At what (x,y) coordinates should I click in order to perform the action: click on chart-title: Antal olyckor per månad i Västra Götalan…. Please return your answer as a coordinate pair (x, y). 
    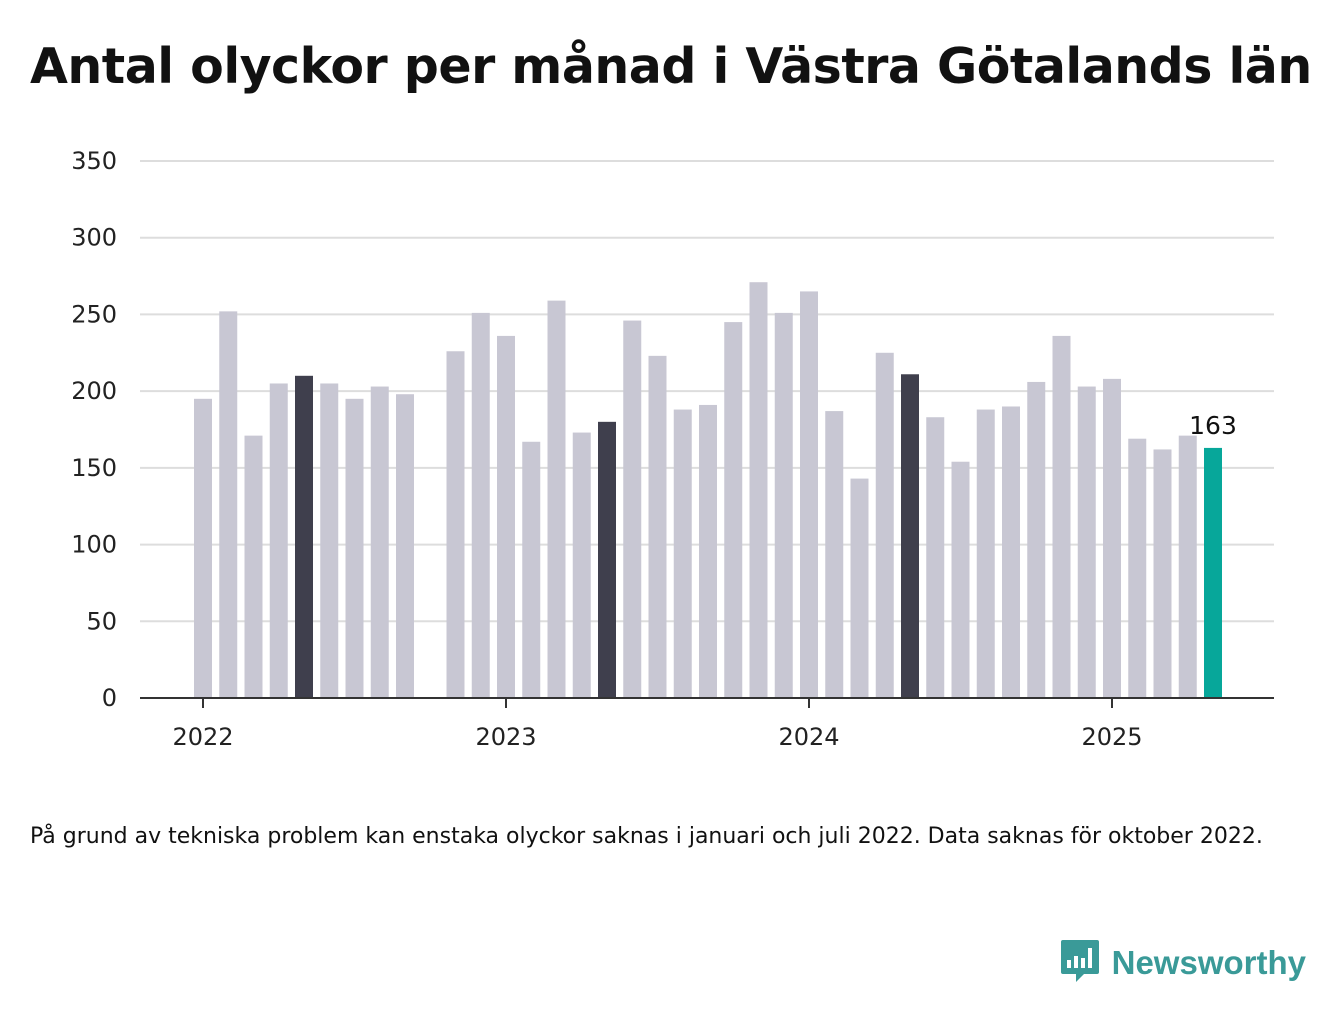
    Looking at the image, I should click on (671, 66).